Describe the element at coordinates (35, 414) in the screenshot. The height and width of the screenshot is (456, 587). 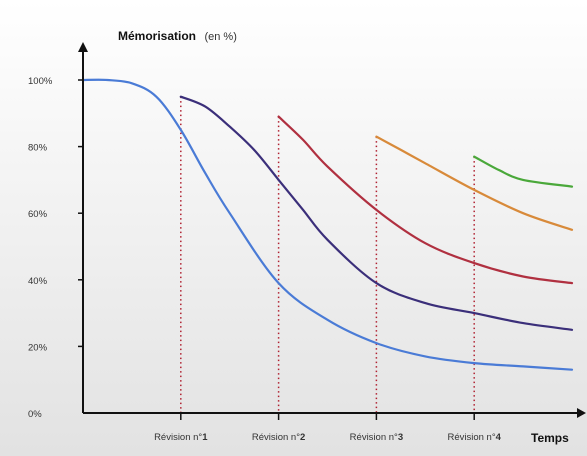
I see `y-tick-label: 0%` at that location.